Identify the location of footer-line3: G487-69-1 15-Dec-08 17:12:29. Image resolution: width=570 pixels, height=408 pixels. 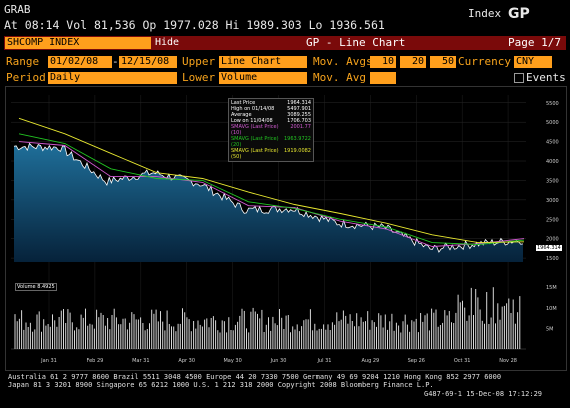
(483, 394).